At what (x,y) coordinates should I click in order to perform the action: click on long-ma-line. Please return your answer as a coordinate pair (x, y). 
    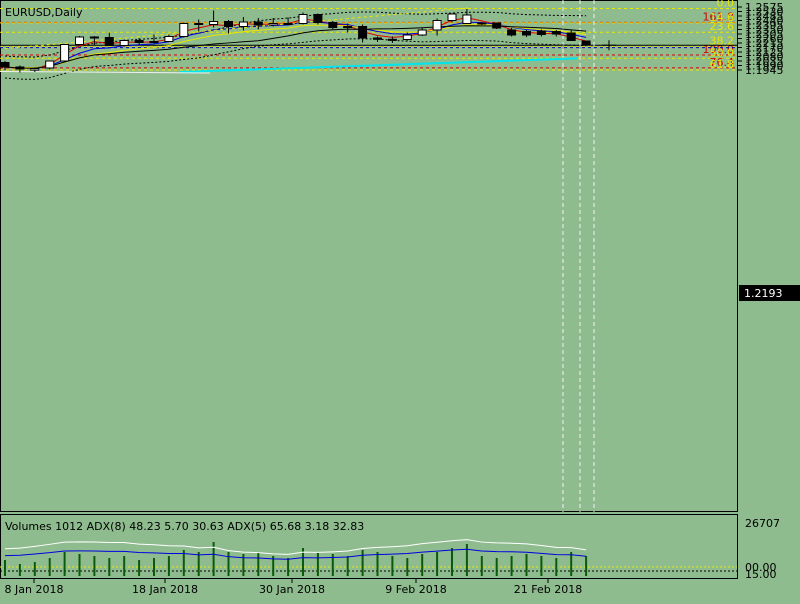
    Looking at the image, I should click on (295, 47).